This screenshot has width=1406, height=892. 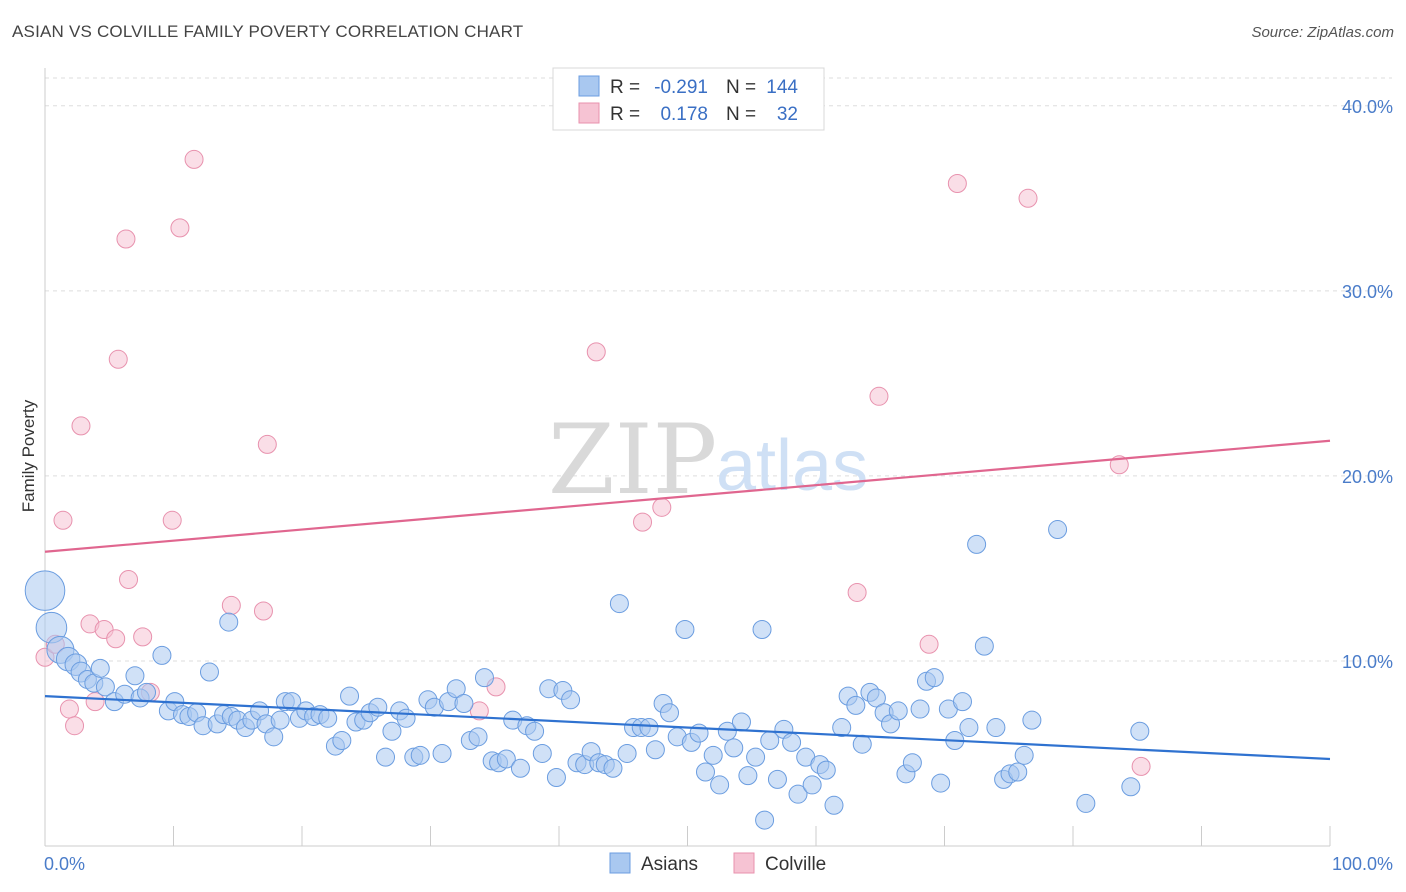 I want to click on legend-n-value-colville: 32, so click(x=787, y=114).